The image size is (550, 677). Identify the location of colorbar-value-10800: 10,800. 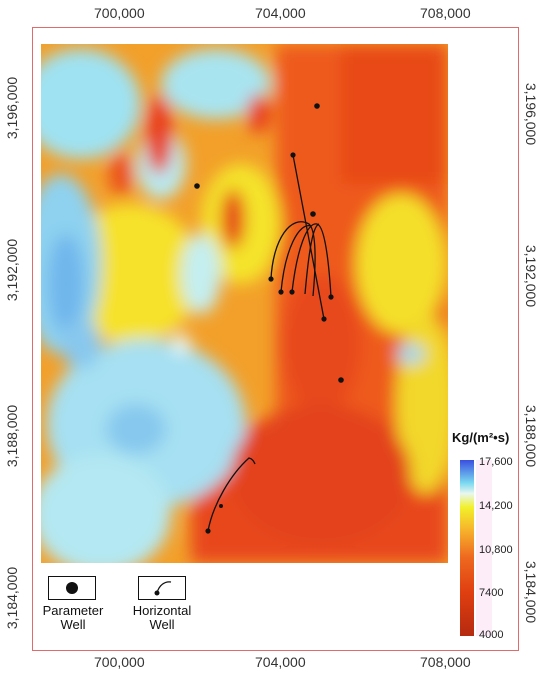
(496, 550).